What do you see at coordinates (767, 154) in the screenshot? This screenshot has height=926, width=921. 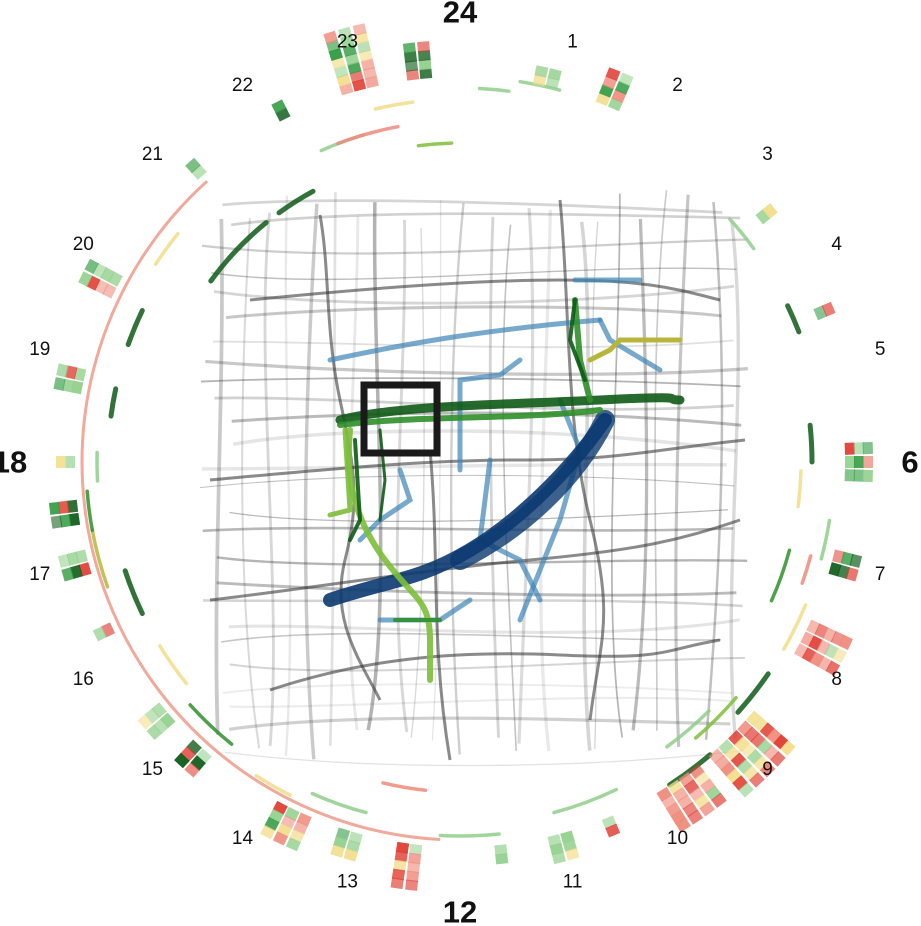 I see `hour-label: 3` at bounding box center [767, 154].